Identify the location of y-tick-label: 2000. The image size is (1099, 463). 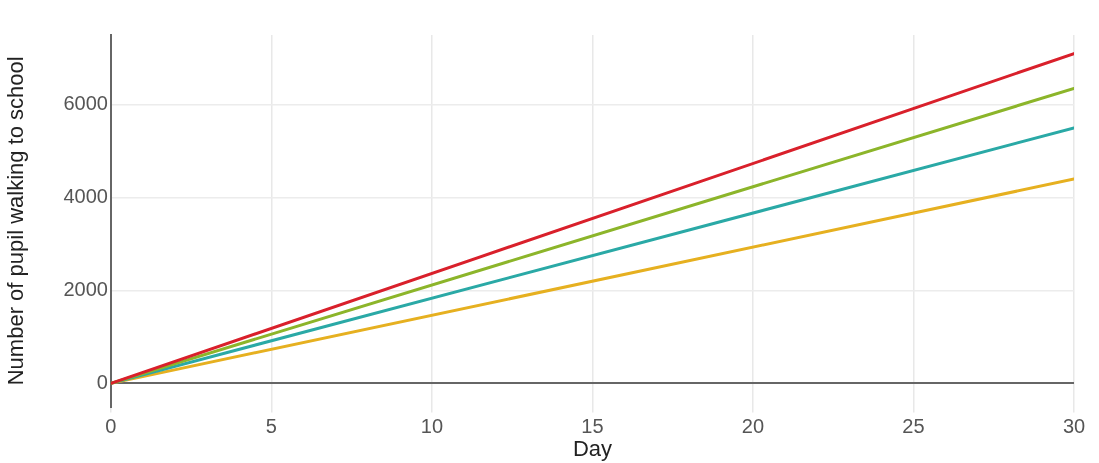
(85, 288).